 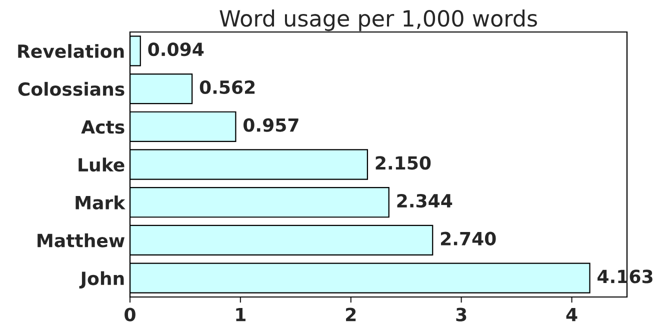 What do you see at coordinates (424, 201) in the screenshot?
I see `data-label: 2.344` at bounding box center [424, 201].